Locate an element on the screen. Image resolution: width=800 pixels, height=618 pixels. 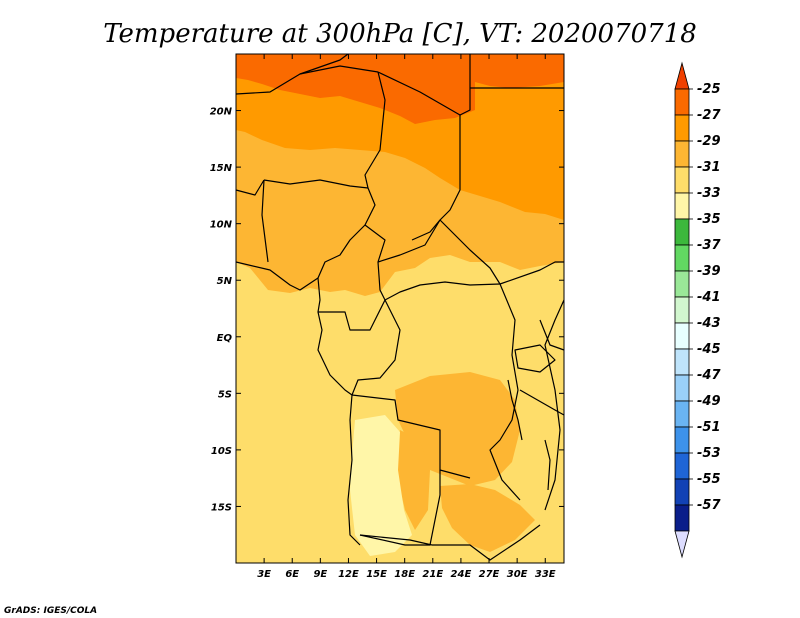
field-region-west-strip is located at coordinates (413, 480).